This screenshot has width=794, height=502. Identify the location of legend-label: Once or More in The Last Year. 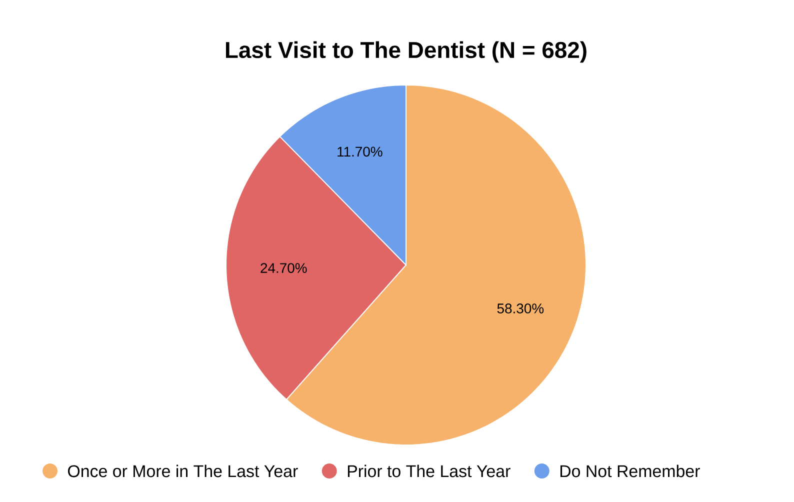
(183, 471).